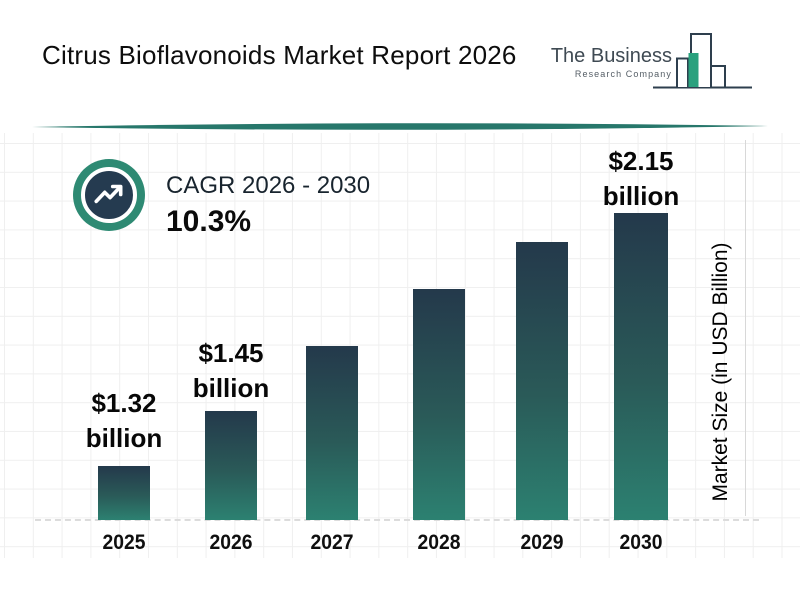  What do you see at coordinates (279, 55) in the screenshot?
I see `page-title: Citrus Bioflavonoids Market Report 2026` at bounding box center [279, 55].